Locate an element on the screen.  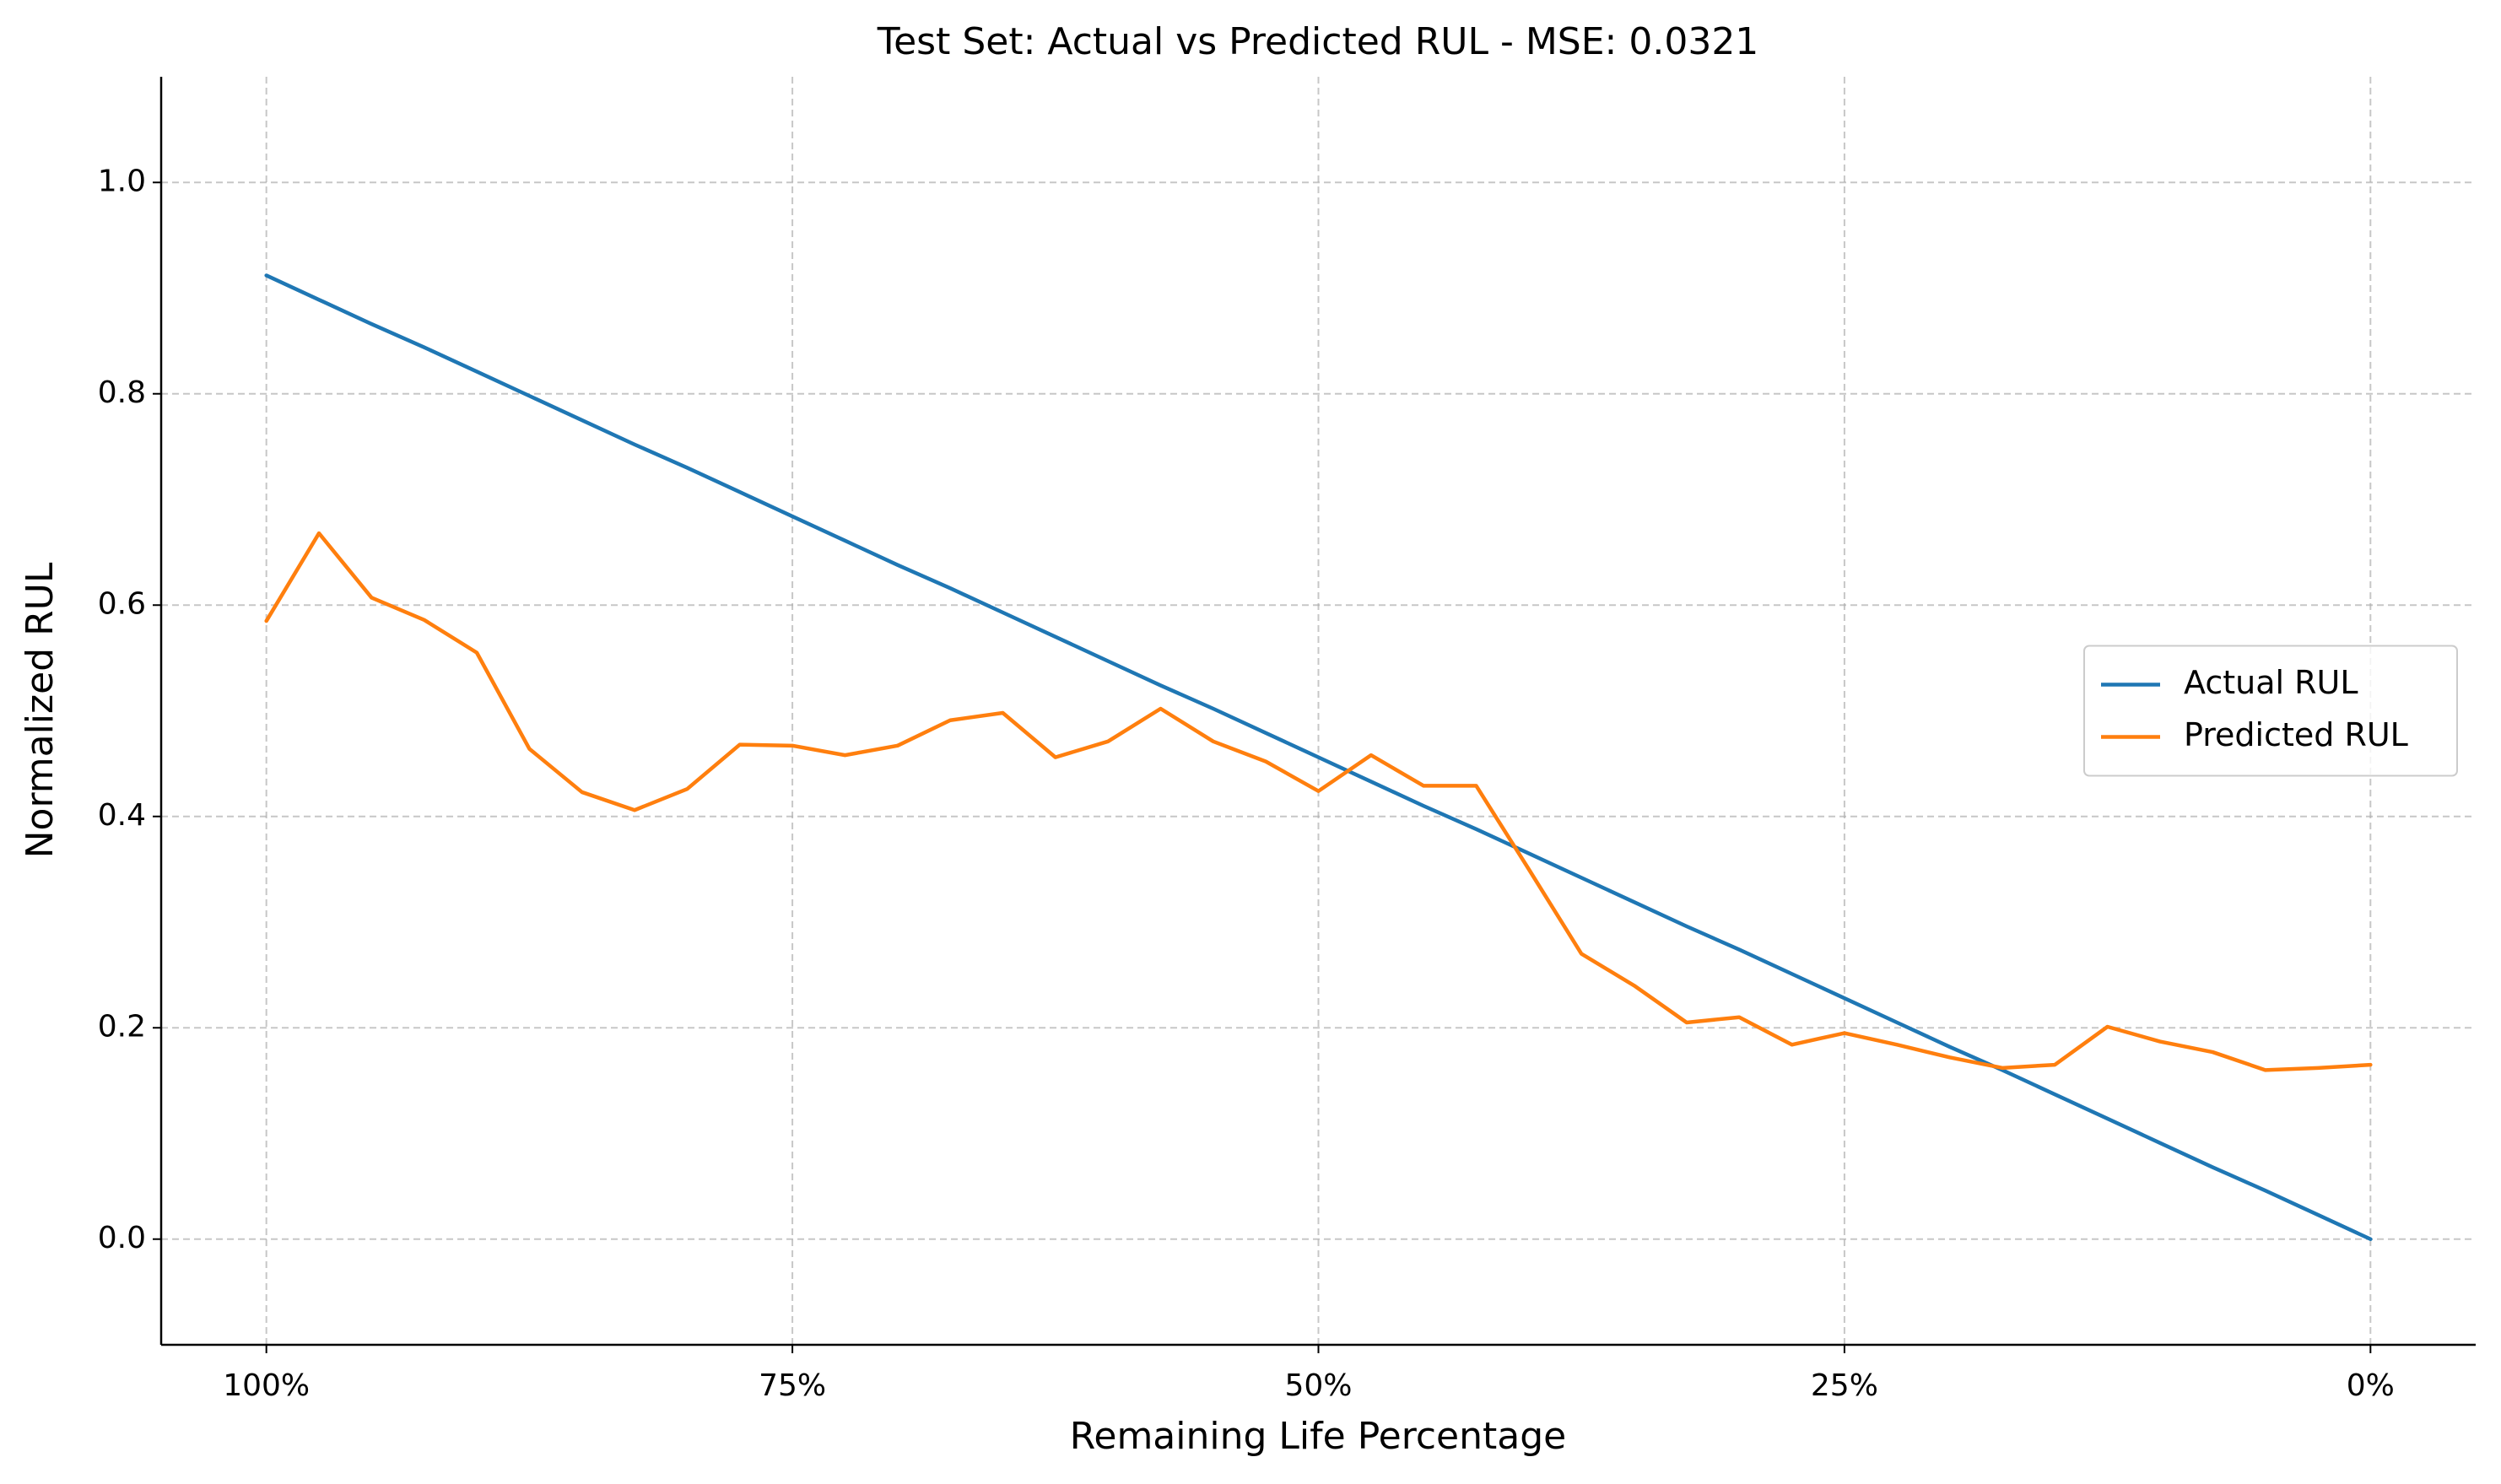
legend-box is located at coordinates (2270, 711).